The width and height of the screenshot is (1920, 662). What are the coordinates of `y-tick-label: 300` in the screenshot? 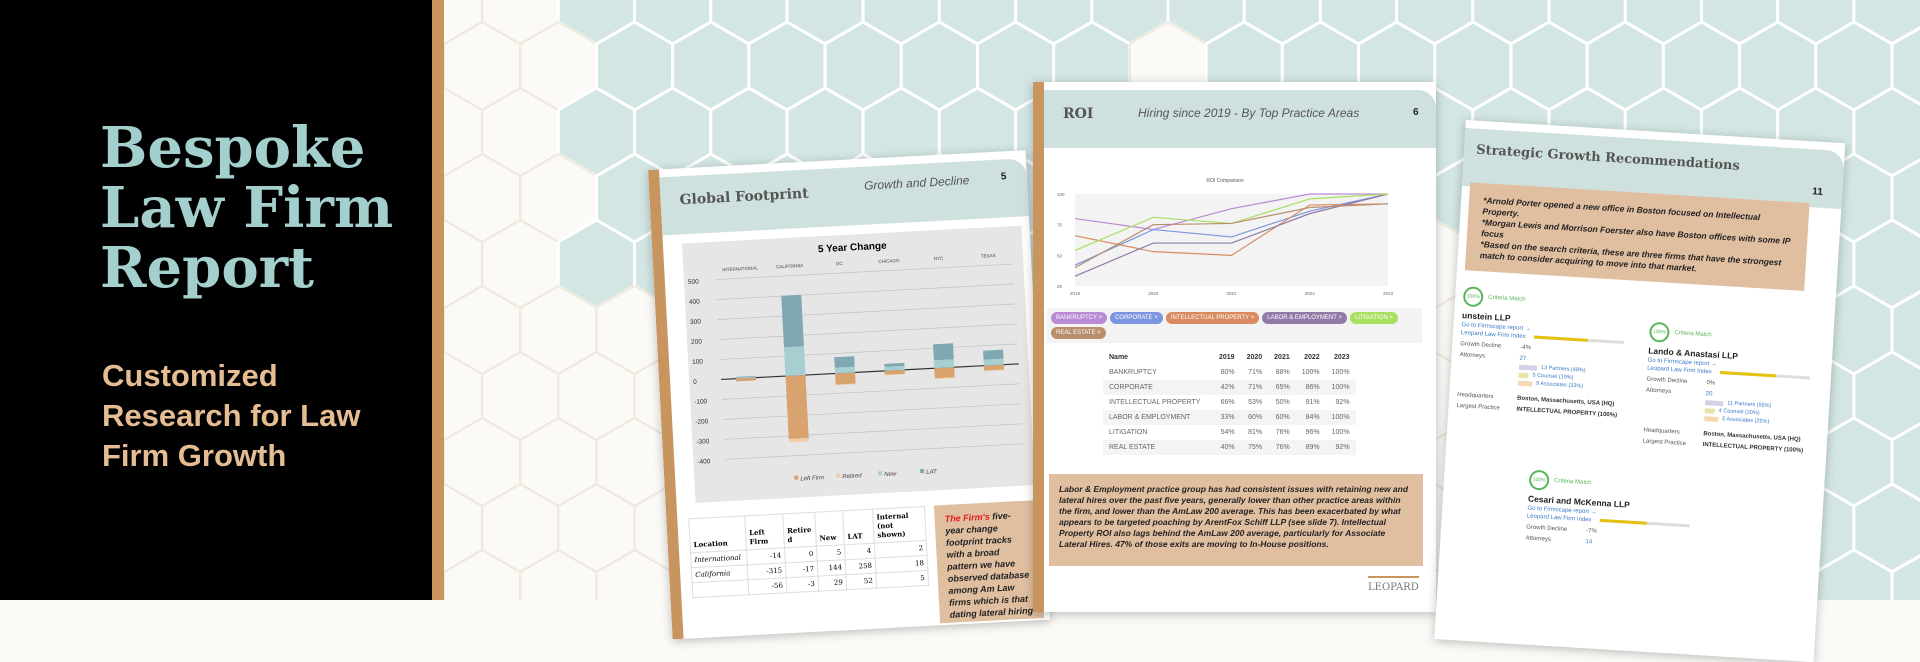 It's located at (696, 322).